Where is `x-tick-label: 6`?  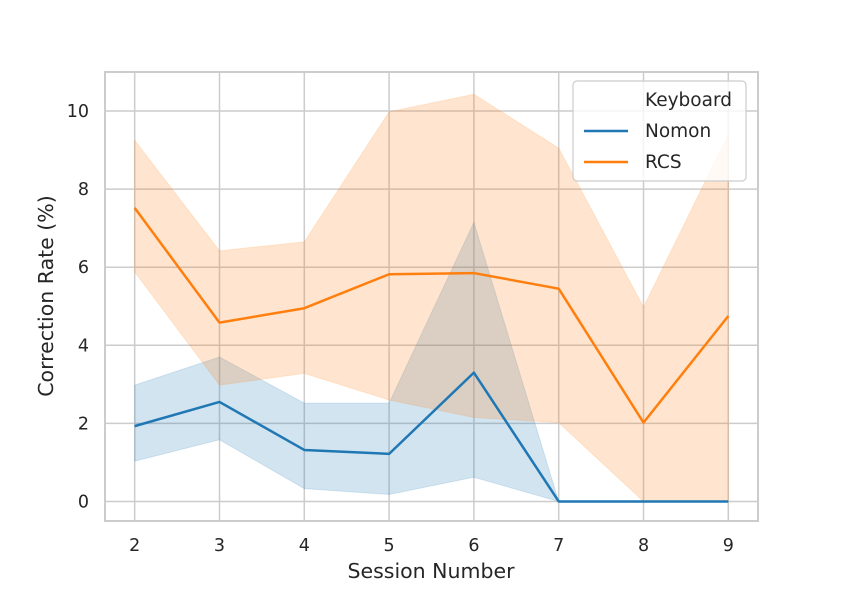 x-tick-label: 6 is located at coordinates (473, 546).